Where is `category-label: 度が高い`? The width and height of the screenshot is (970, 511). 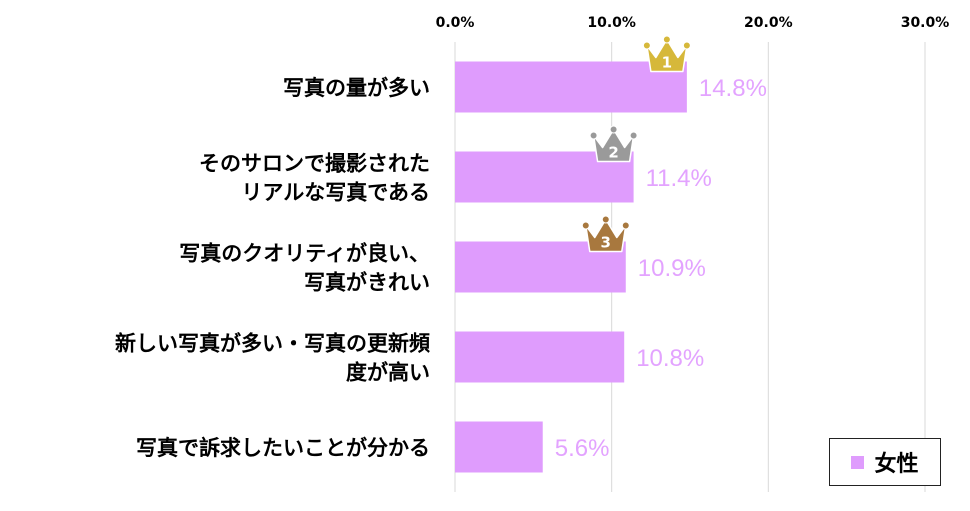
category-label: 度が高い is located at coordinates (388, 373).